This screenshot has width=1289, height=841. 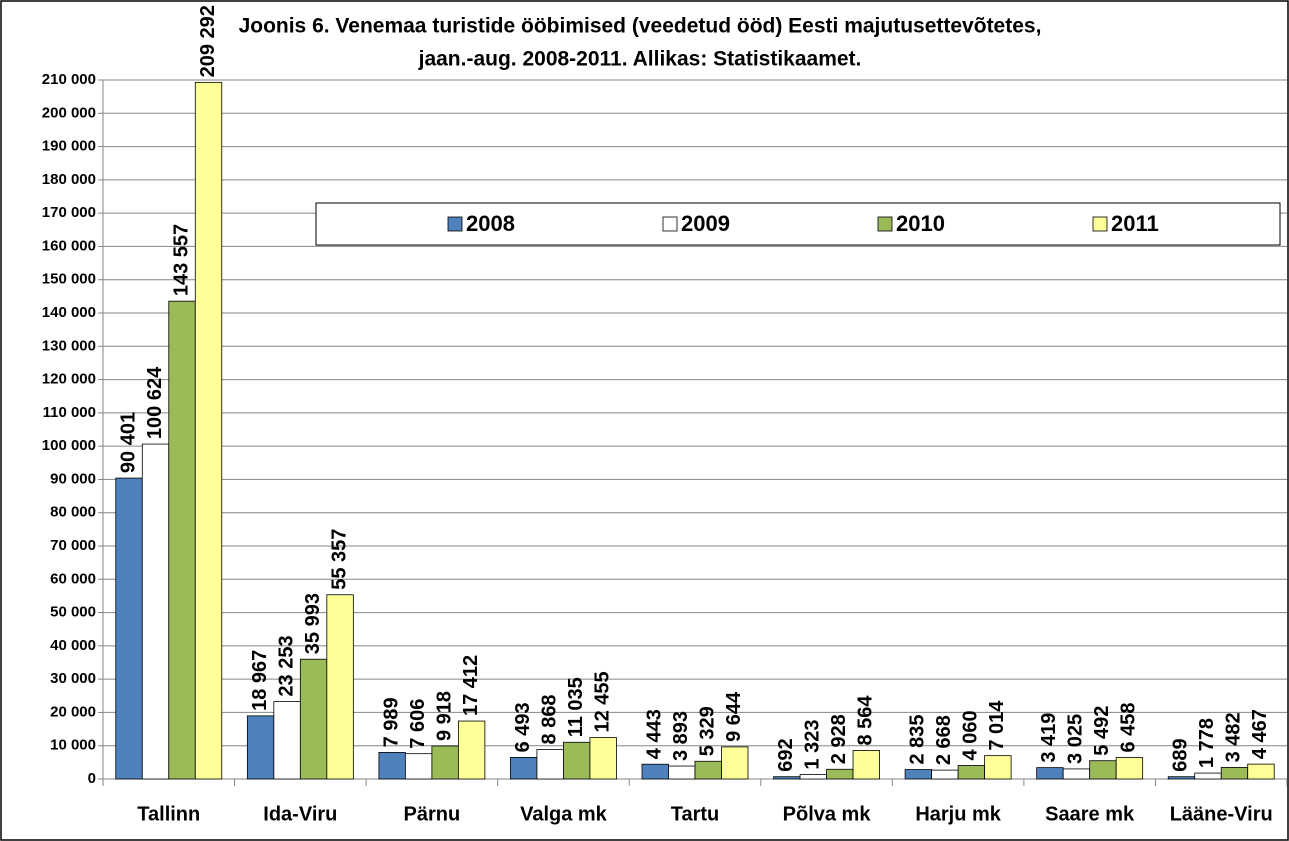 I want to click on y-tick-label: 210 000, so click(x=69, y=79).